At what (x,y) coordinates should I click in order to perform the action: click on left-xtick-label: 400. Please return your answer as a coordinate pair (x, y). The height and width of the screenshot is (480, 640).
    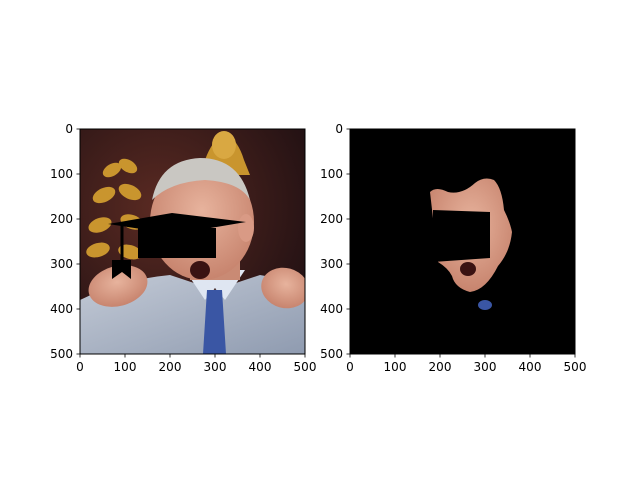
    Looking at the image, I should click on (260, 367).